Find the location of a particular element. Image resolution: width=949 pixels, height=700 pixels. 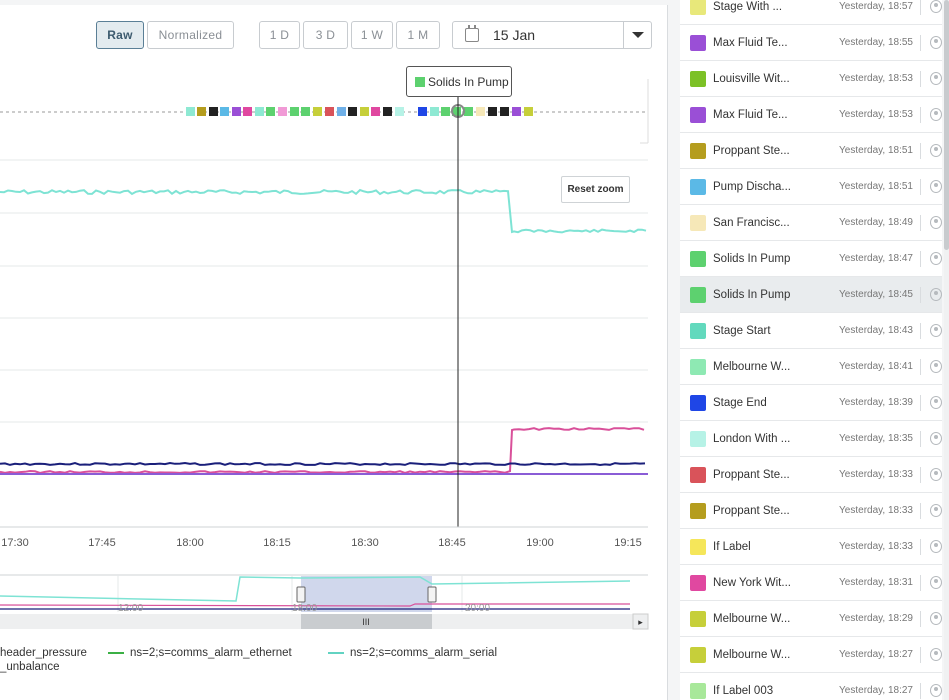

legend-item-comms-alarm-serial: ns=2;s=comms_alarm_serial is located at coordinates (412, 653).